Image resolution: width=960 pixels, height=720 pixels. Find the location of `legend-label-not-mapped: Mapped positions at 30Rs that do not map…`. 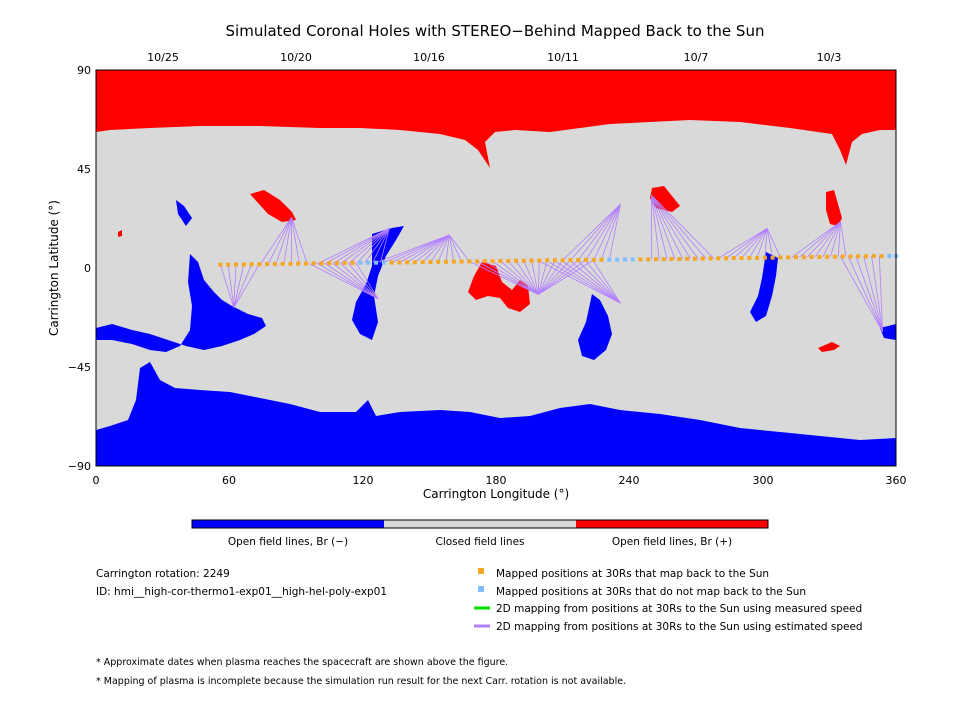

legend-label-not-mapped: Mapped positions at 30Rs that do not map… is located at coordinates (651, 592).